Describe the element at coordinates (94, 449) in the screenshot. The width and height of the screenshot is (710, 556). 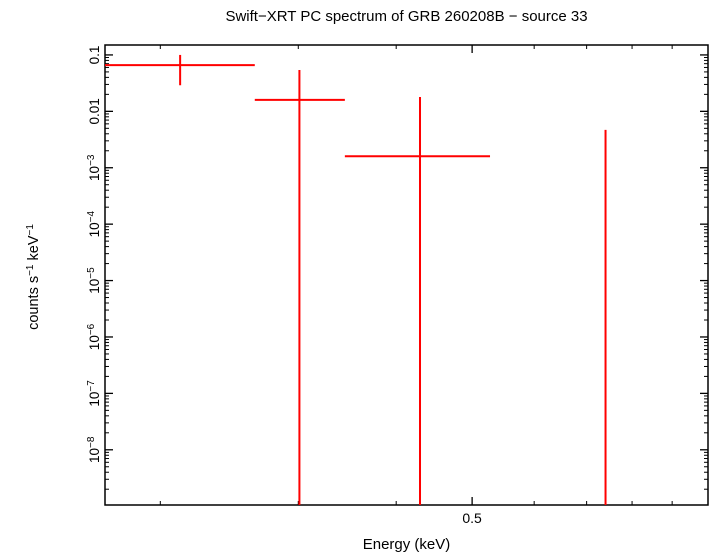
I see `y-tick-label: 10−8` at that location.